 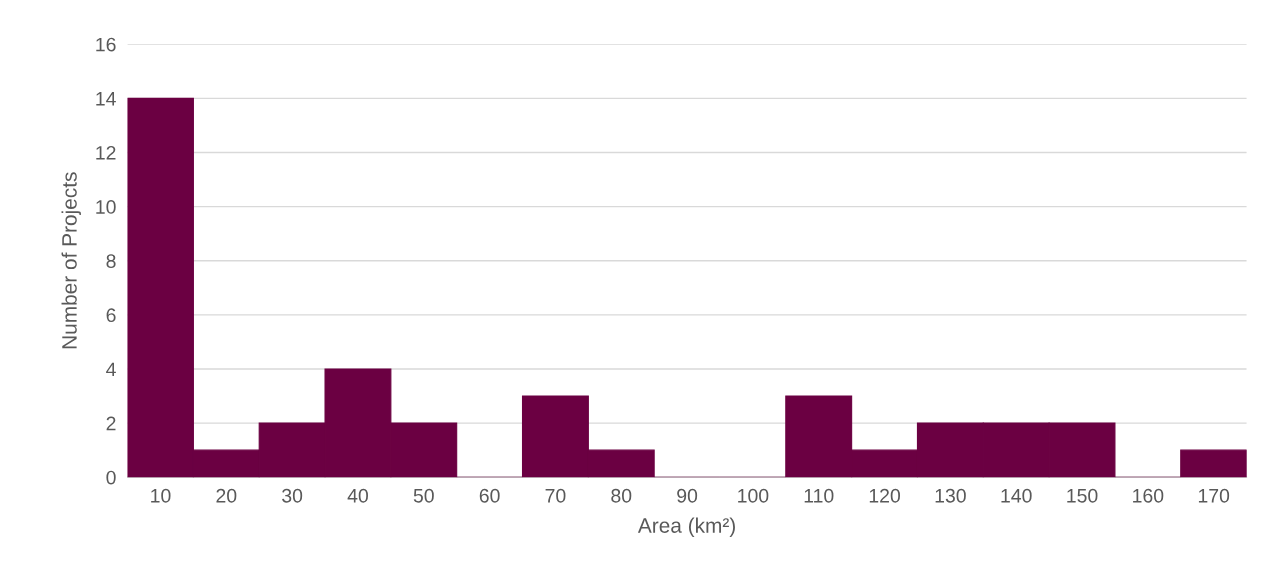 What do you see at coordinates (111, 423) in the screenshot?
I see `y-tick-label: 2` at bounding box center [111, 423].